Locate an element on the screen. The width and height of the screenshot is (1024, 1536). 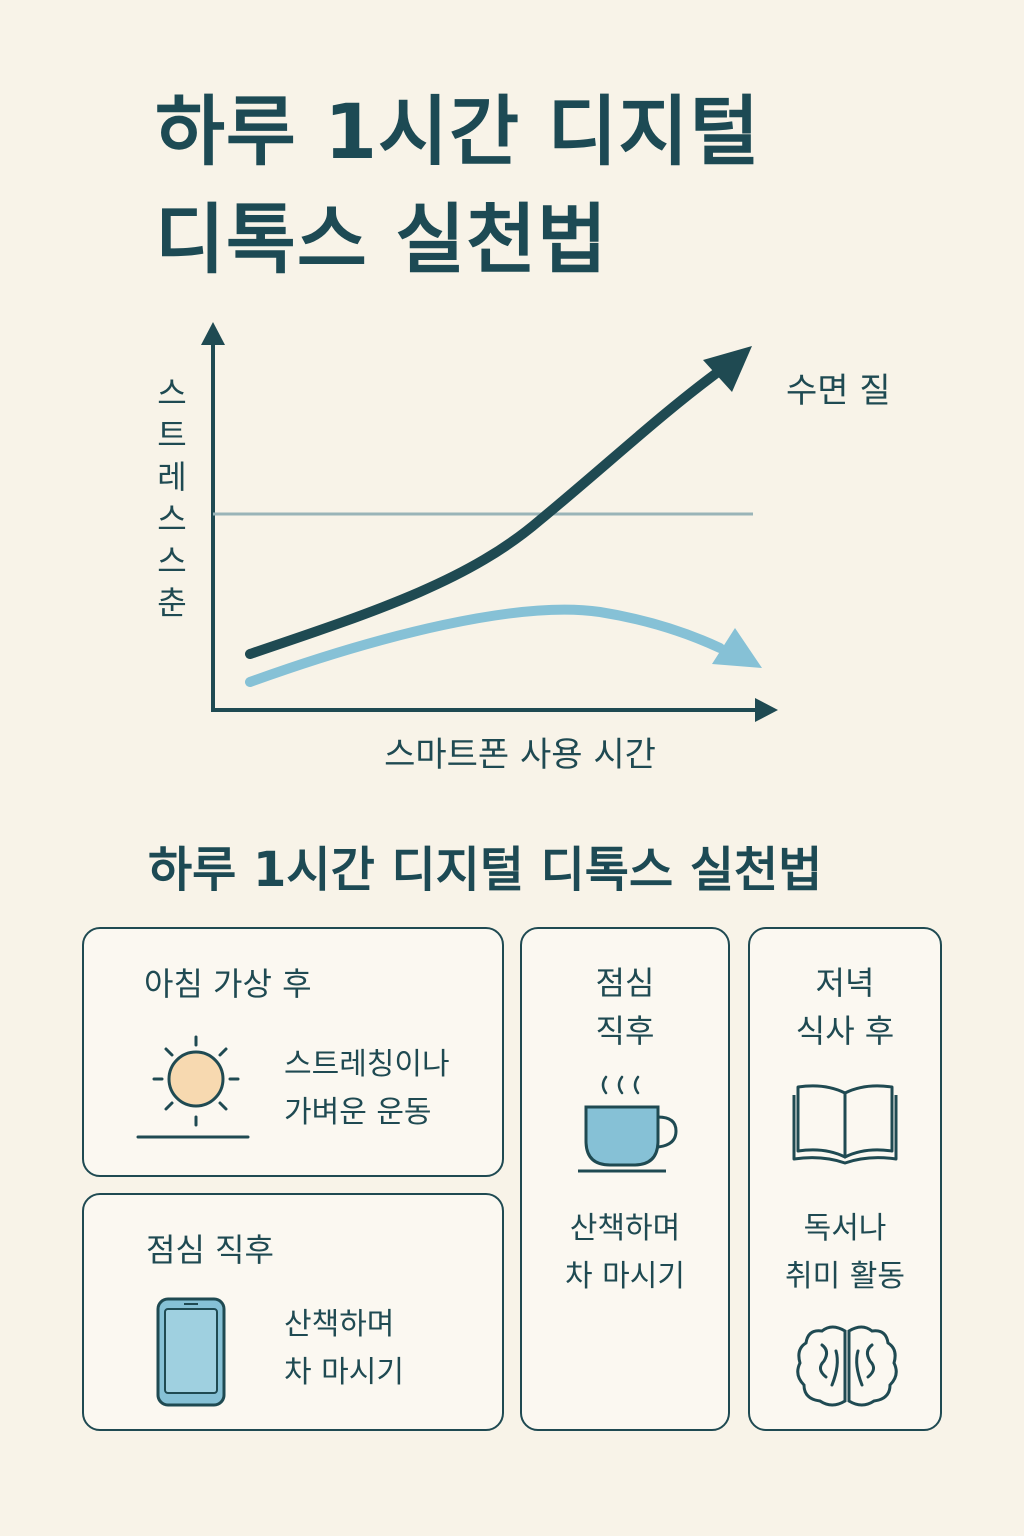
book-icon is located at coordinates (845, 1124).